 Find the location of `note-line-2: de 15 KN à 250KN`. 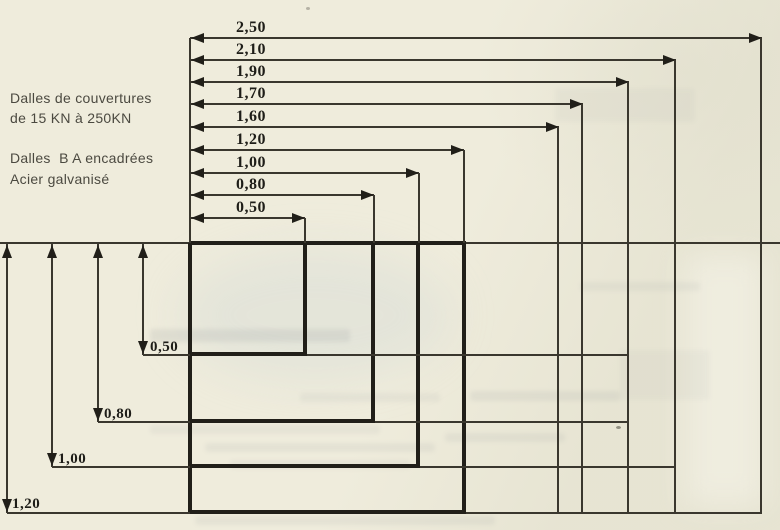

note-line-2: de 15 KN à 250KN is located at coordinates (71, 118).